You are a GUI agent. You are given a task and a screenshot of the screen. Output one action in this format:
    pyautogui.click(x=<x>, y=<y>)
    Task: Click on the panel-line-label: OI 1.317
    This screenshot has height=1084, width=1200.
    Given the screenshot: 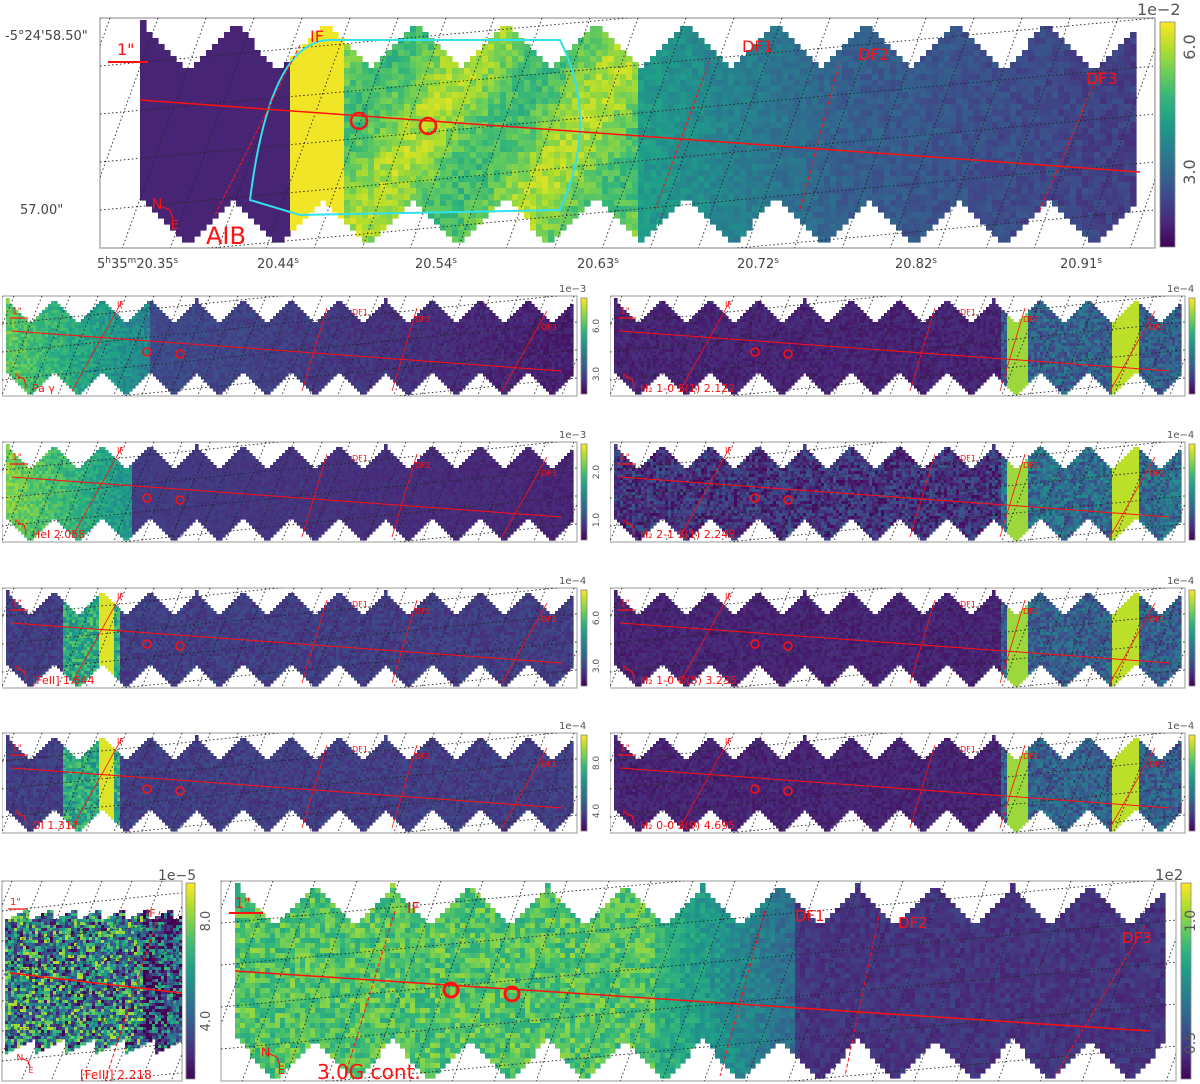 What is the action you would take?
    pyautogui.click(x=55, y=825)
    